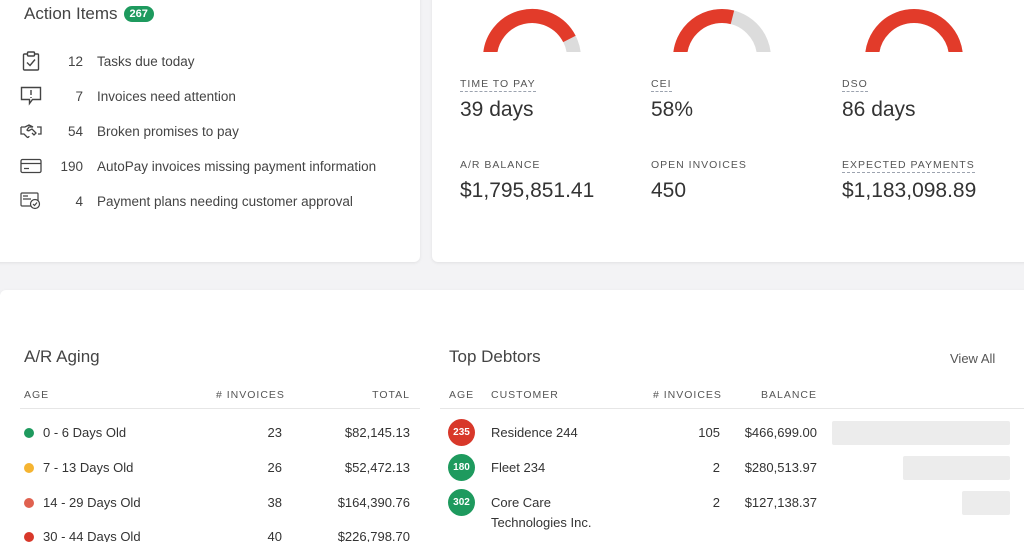 Image resolution: width=1024 pixels, height=542 pixels. Describe the element at coordinates (225, 201) in the screenshot. I see `action-item-label: Payment plans needing customer approval` at that location.